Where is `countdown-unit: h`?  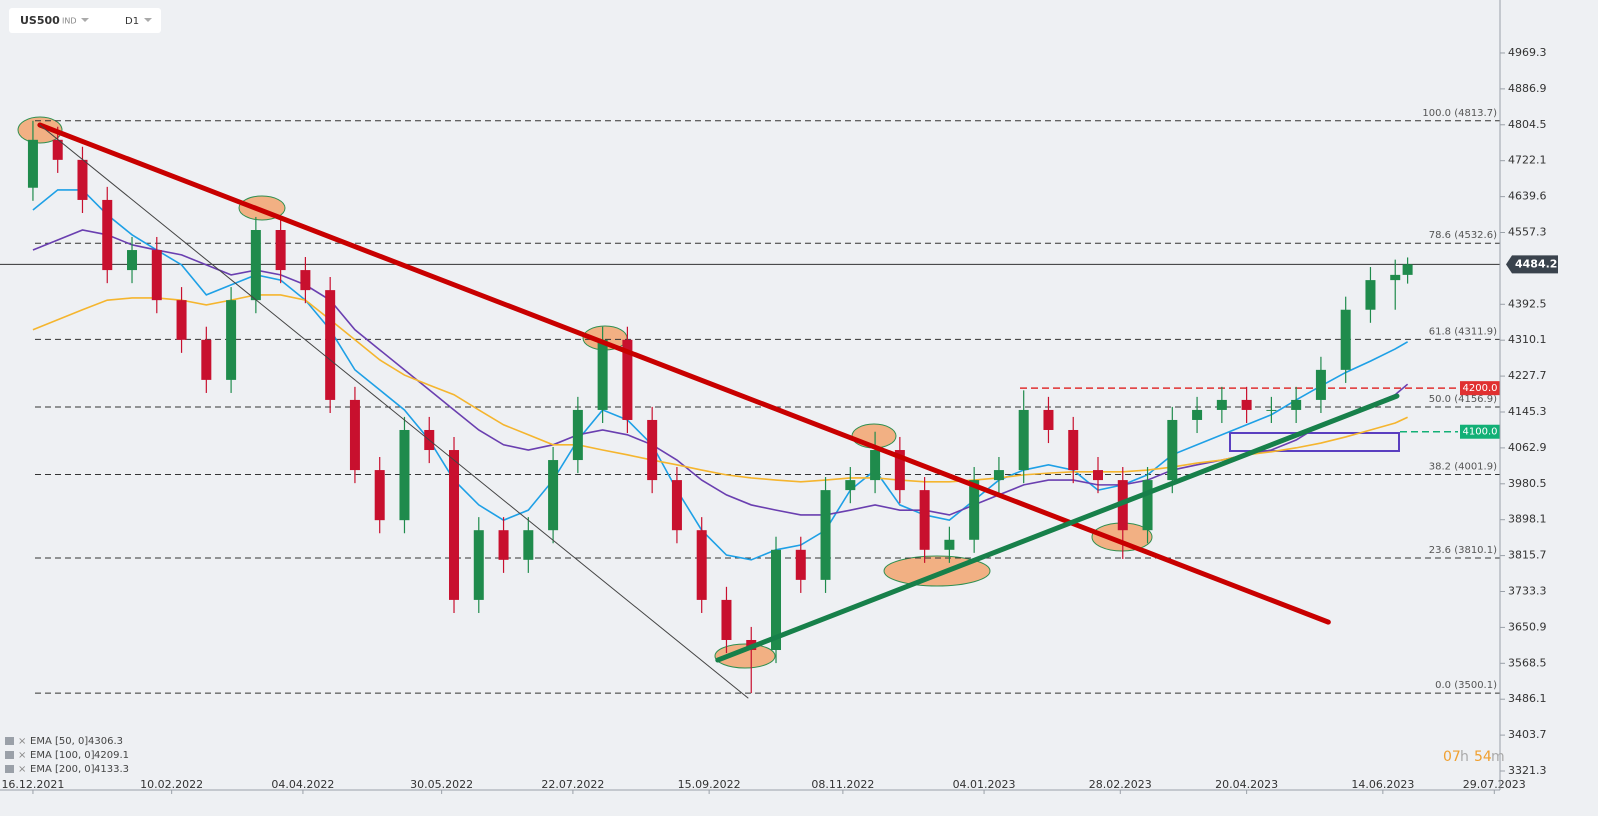
countdown-unit: h is located at coordinates (1464, 757).